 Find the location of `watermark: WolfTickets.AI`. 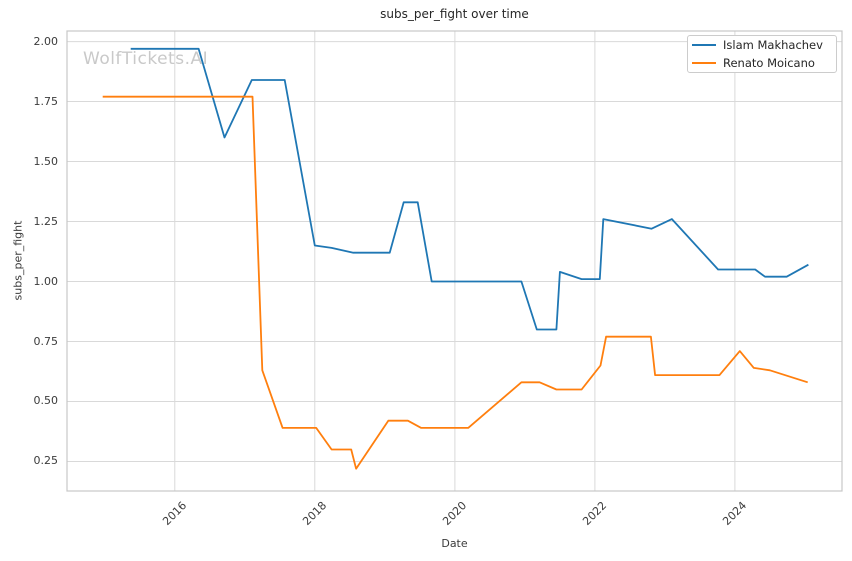

watermark: WolfTickets.AI is located at coordinates (146, 59).